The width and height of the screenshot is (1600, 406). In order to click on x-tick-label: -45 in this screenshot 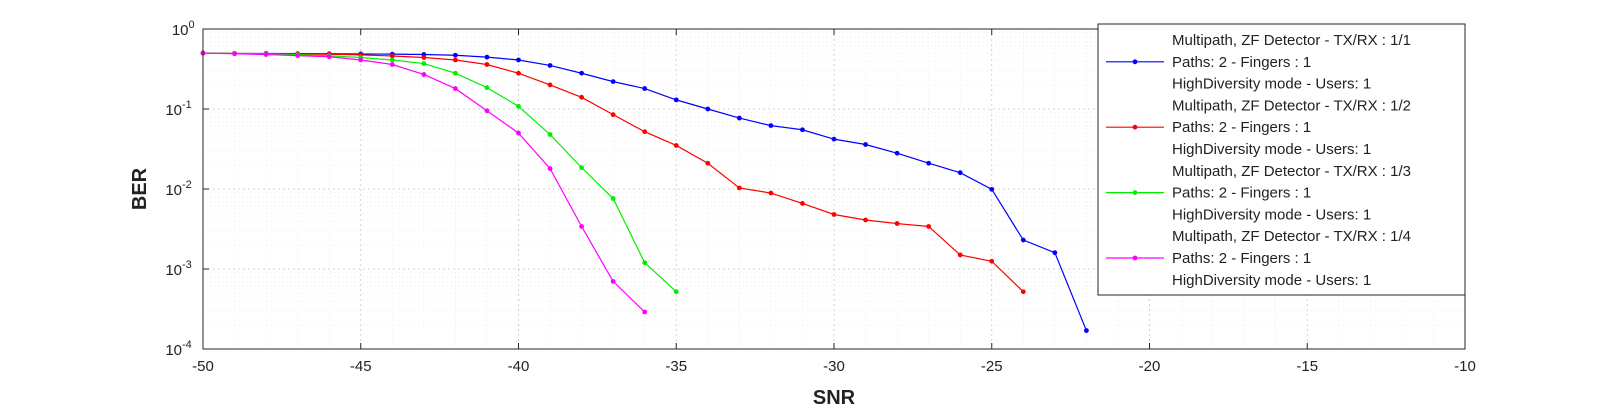, I will do `click(361, 366)`.